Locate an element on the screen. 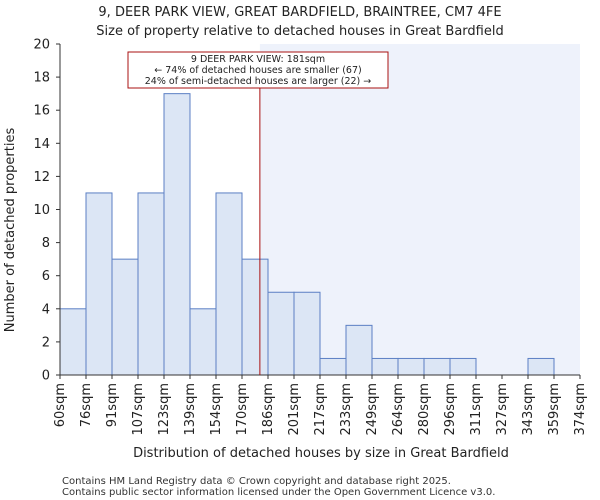 The height and width of the screenshot is (500, 600). x-tick-label-154sqm: 154sqm is located at coordinates (216, 409).